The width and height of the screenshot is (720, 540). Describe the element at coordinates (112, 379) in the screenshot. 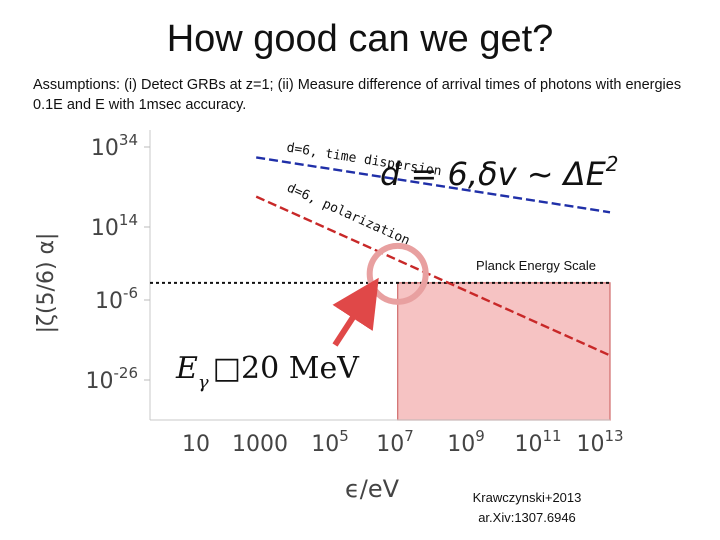

I see `y-tick-label: 10-26` at that location.